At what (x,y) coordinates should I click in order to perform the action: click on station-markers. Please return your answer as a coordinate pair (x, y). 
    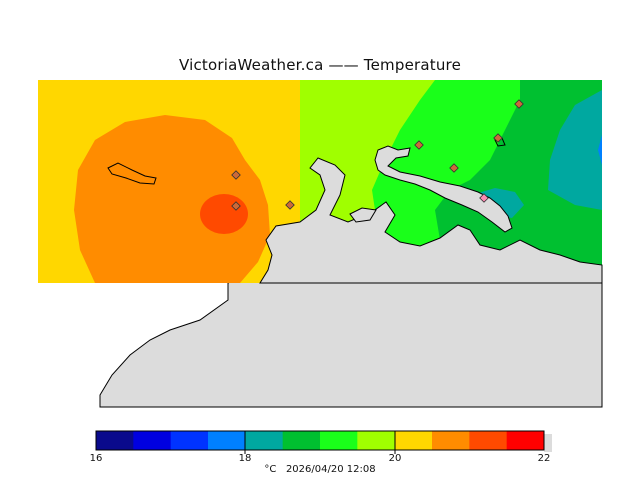
    Looking at the image, I should click on (377, 155).